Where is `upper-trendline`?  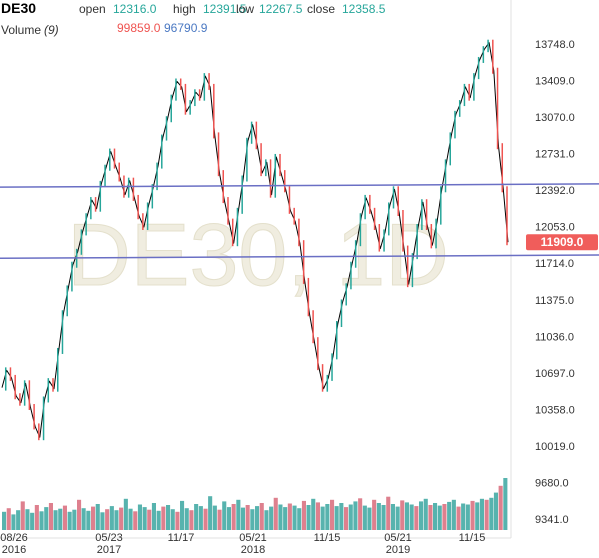
upper-trendline is located at coordinates (299, 185).